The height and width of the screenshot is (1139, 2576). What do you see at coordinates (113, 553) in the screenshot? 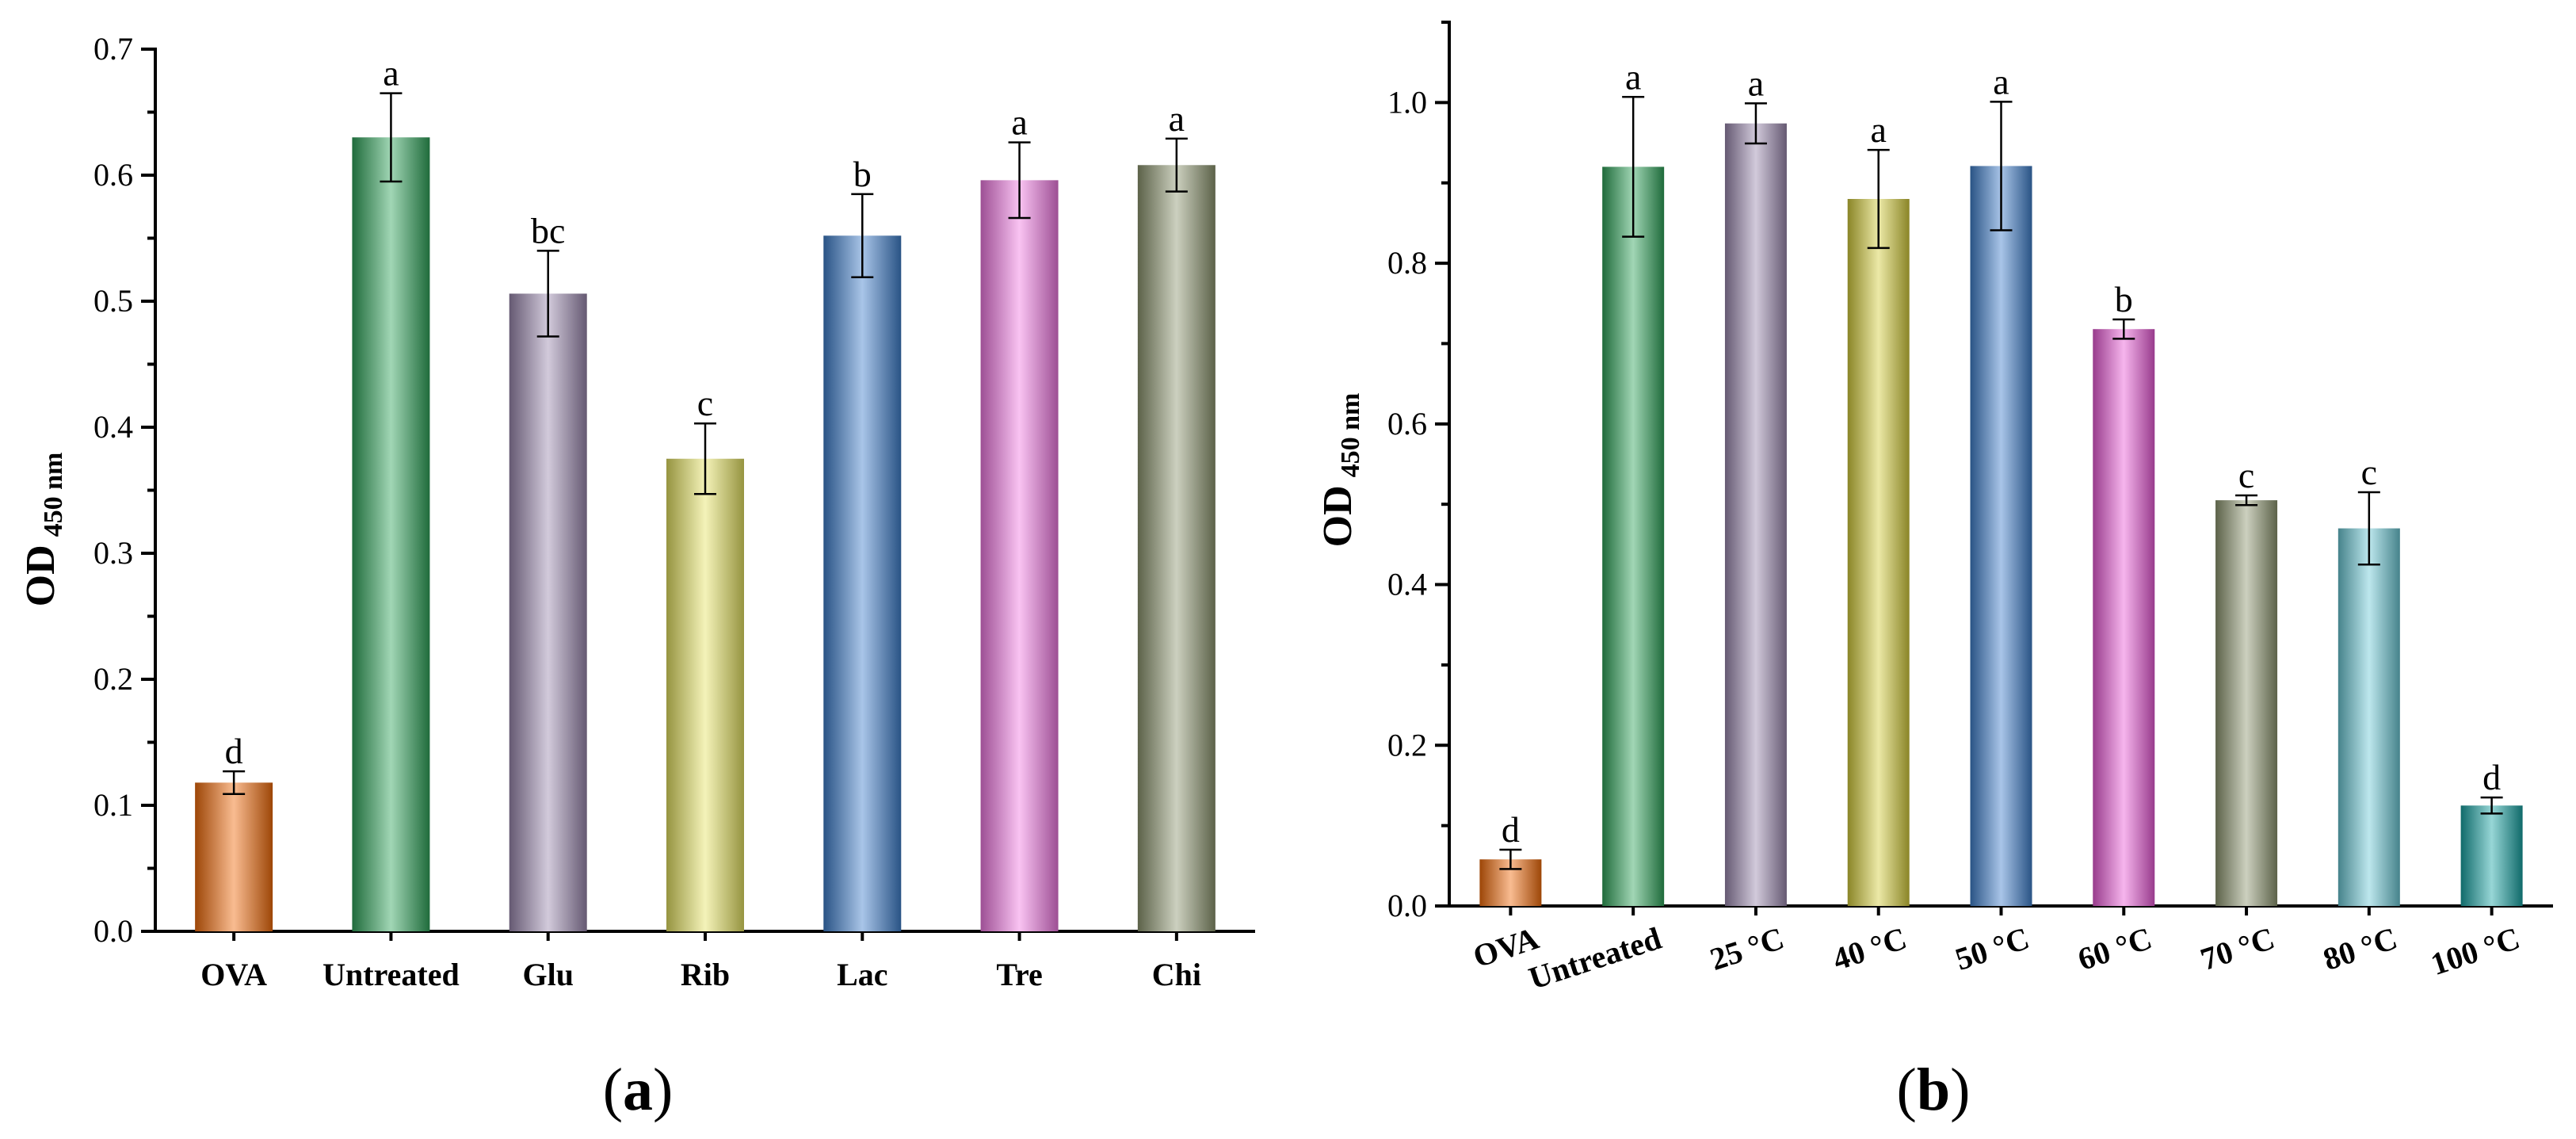
I see `y-tick-label: 0.3` at bounding box center [113, 553].